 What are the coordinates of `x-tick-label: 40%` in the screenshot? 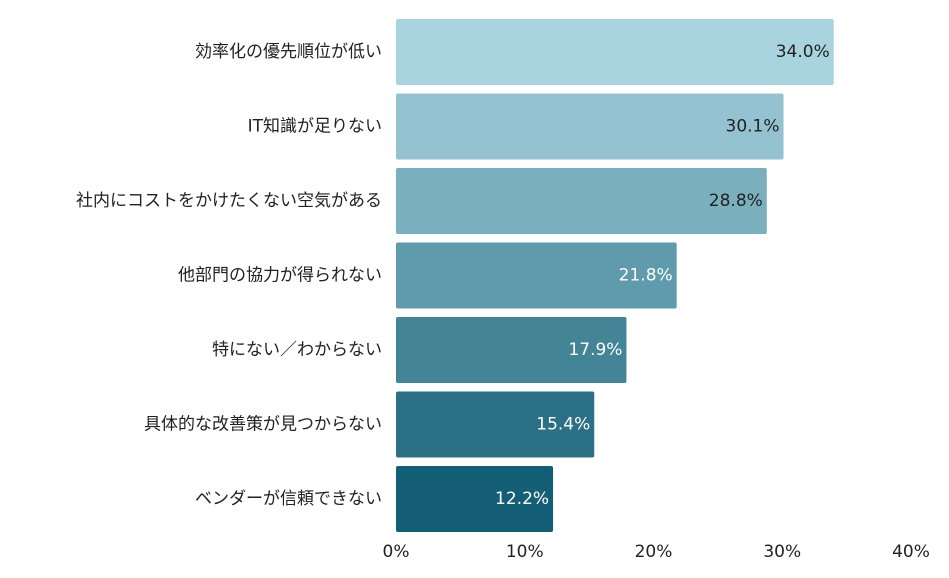 It's located at (911, 552).